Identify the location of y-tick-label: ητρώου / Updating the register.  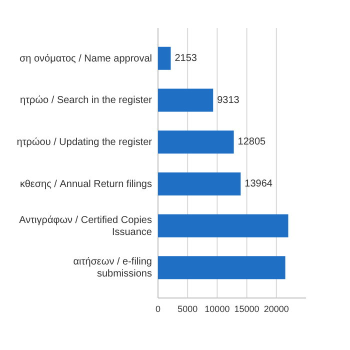
(84, 142).